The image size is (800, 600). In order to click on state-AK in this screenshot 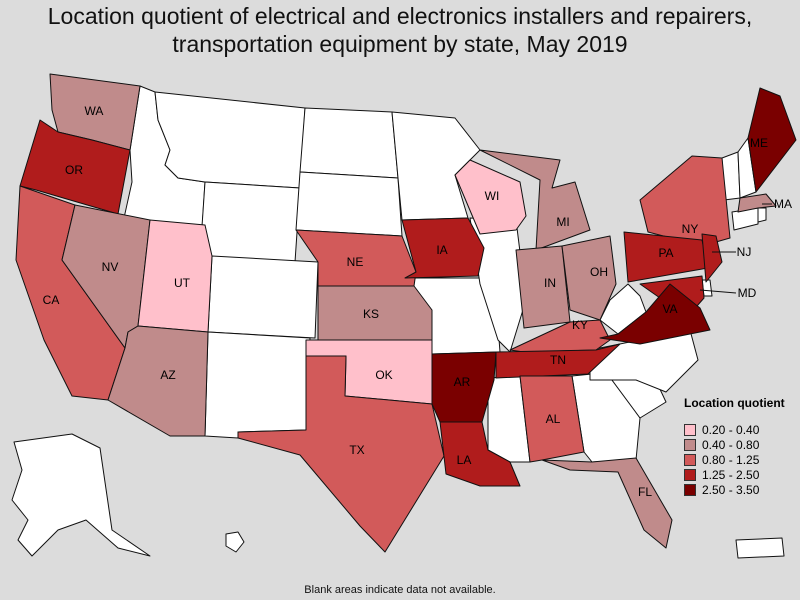, I will do `click(81, 495)`.